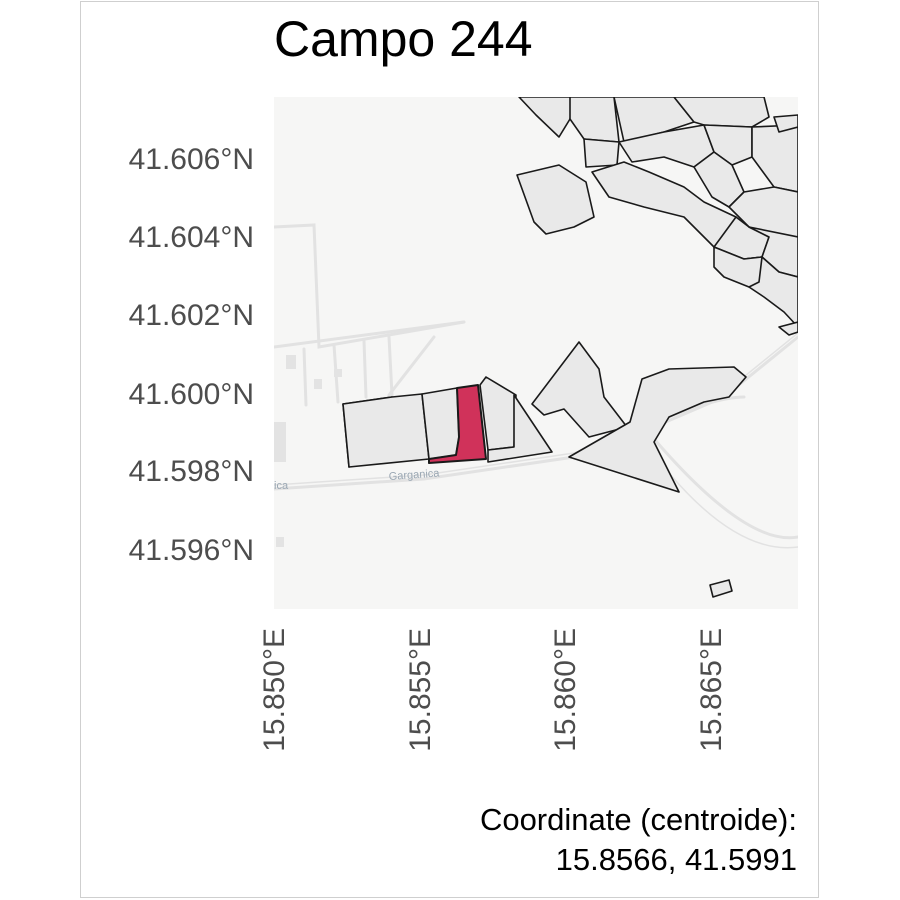 This screenshot has width=900, height=900. I want to click on centroid-caption: Coordinate (centroide): 15.8566, 41.5991, so click(638, 840).